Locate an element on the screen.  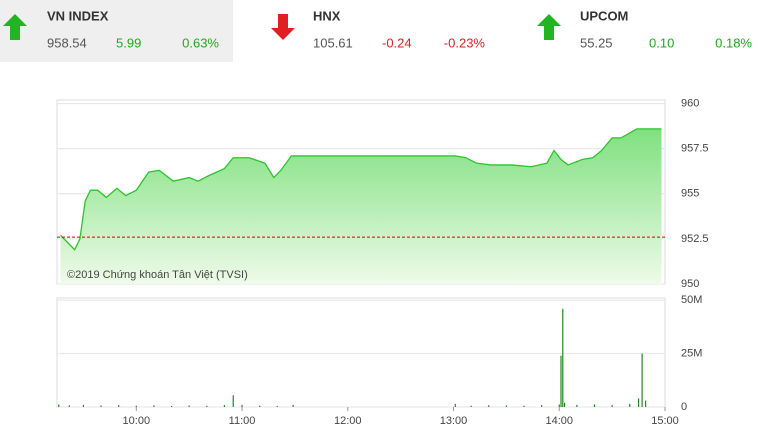
x-tick-label: 10:00 is located at coordinates (137, 421).